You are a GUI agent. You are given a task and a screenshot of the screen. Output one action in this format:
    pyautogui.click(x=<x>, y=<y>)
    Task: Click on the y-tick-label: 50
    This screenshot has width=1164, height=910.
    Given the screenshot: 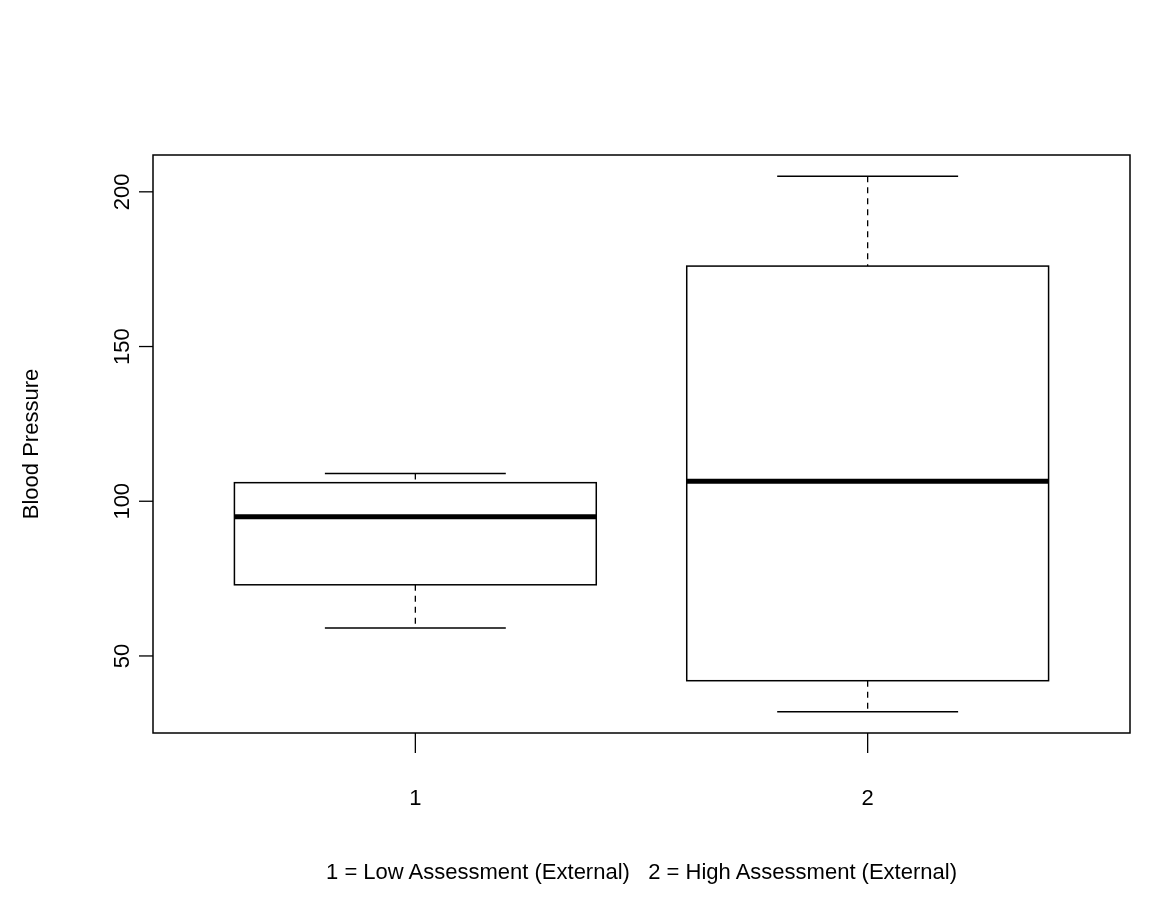 What is the action you would take?
    pyautogui.click(x=121, y=656)
    